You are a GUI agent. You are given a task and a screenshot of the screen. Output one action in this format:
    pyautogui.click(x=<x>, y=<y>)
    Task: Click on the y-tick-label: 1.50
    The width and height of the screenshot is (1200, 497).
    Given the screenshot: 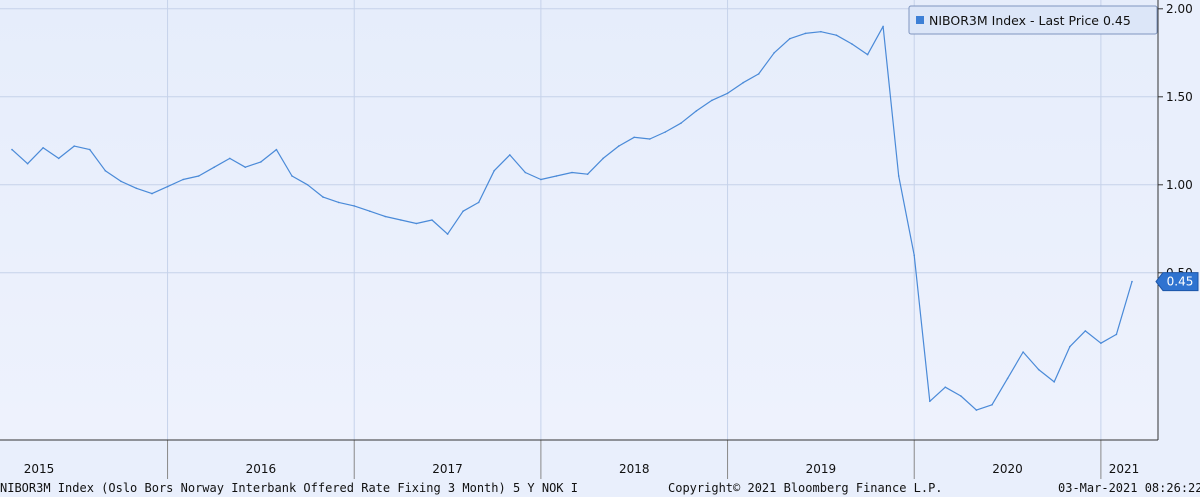 What is the action you would take?
    pyautogui.click(x=1179, y=97)
    